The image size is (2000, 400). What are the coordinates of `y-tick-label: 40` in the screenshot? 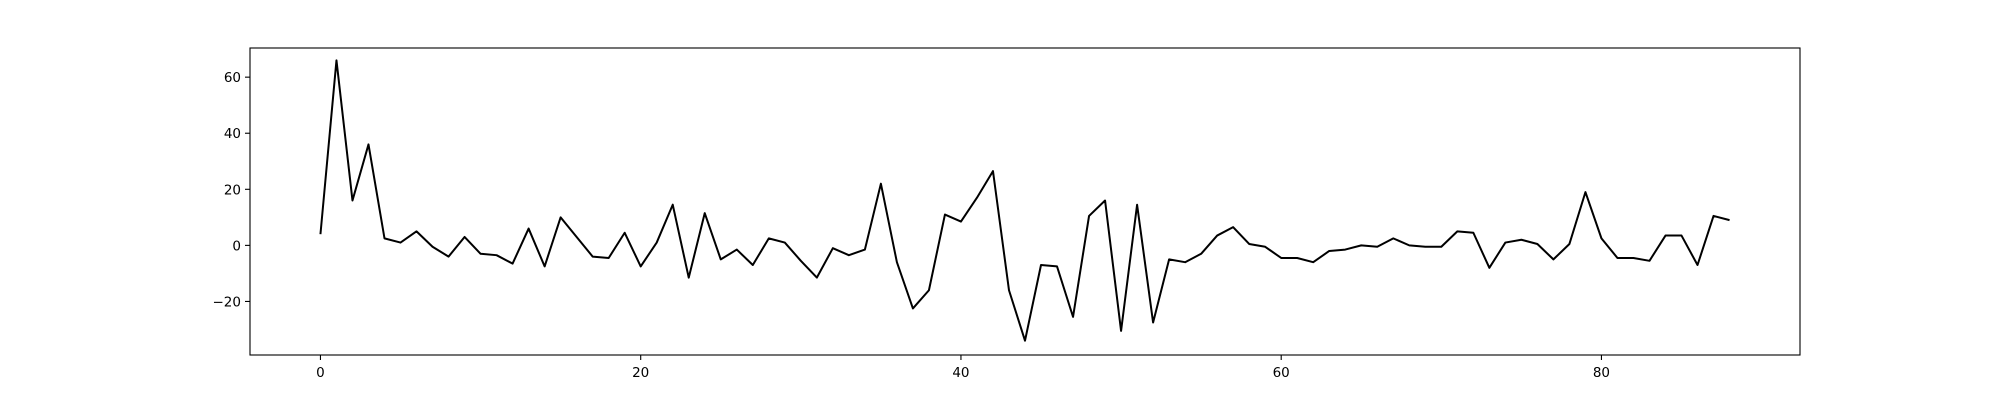 It's located at (232, 134).